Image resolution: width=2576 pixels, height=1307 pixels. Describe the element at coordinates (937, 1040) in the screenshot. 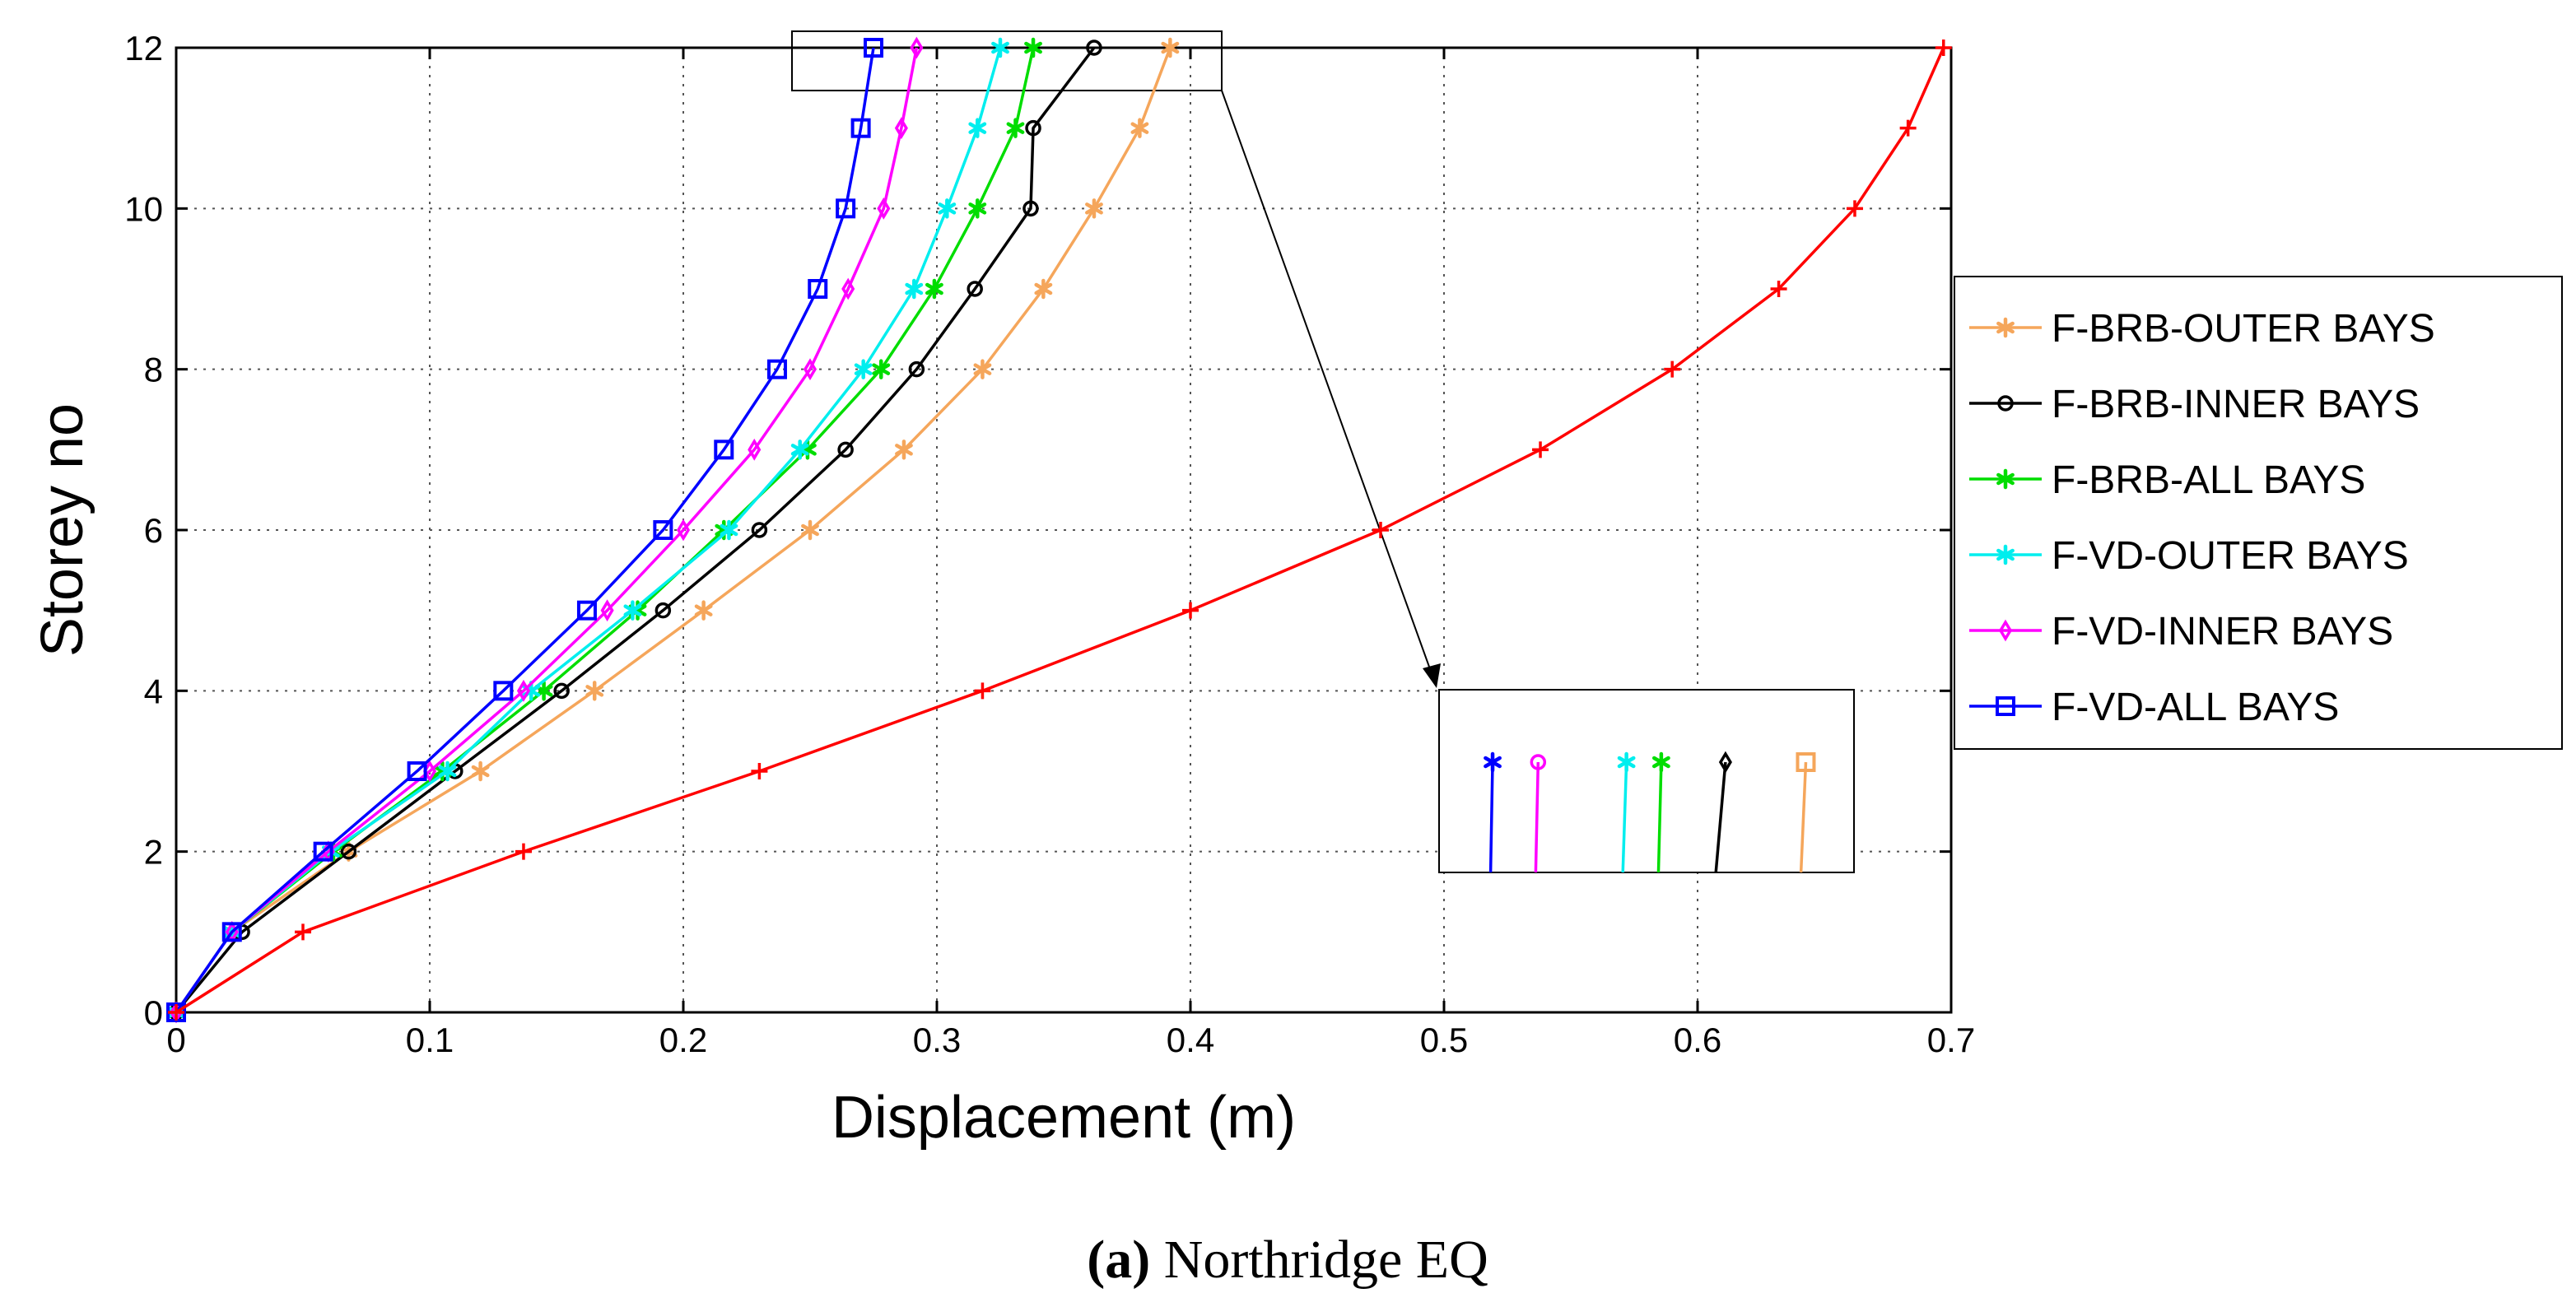

I see `x-tick-label: 0.3` at that location.